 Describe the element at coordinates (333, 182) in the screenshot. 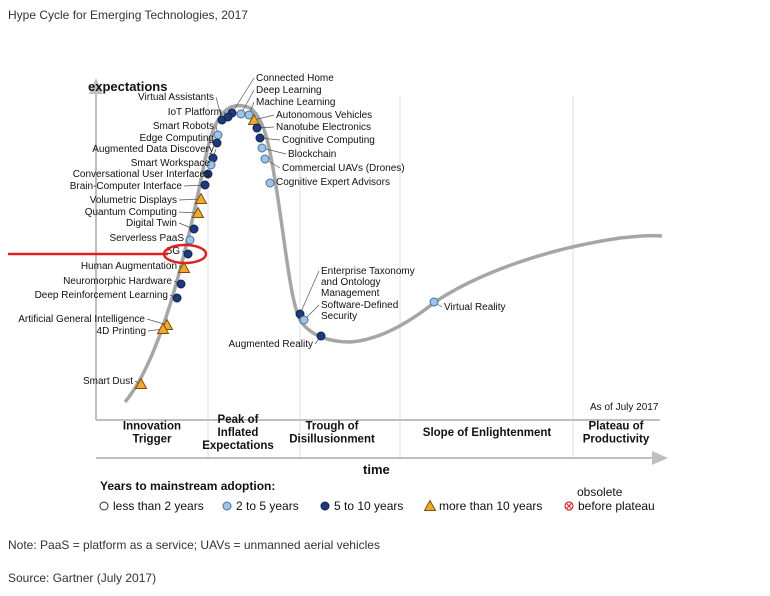

I see `tech-label-cognitive-expert-advisors: Cognitive Expert Advisors` at that location.